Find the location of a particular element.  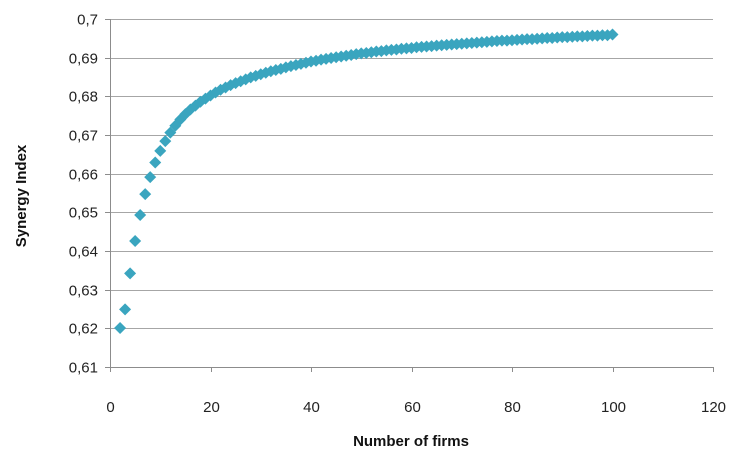

x-tick-label: 40 is located at coordinates (311, 407).